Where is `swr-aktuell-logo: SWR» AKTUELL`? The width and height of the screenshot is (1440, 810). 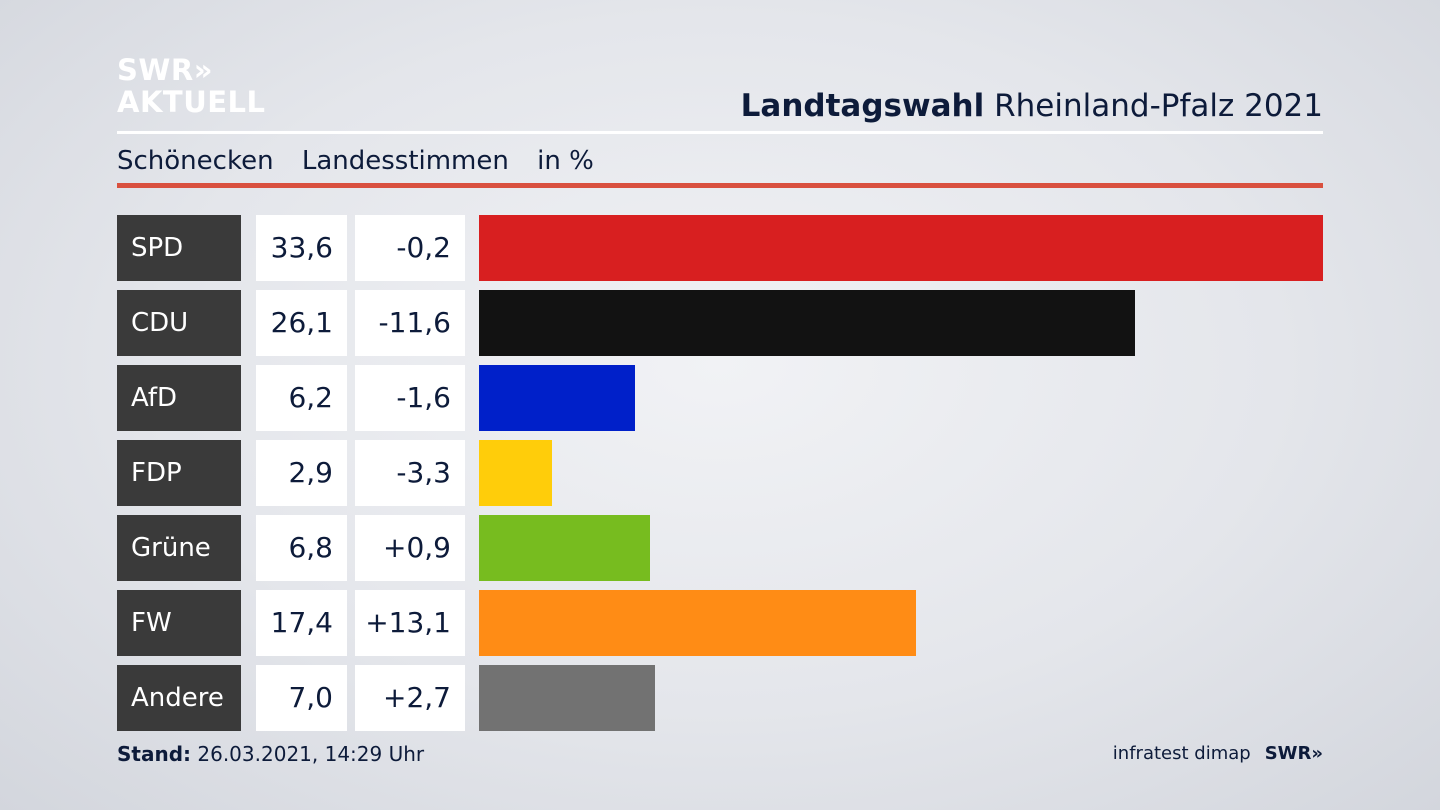
swr-aktuell-logo: SWR» AKTUELL is located at coordinates (191, 86).